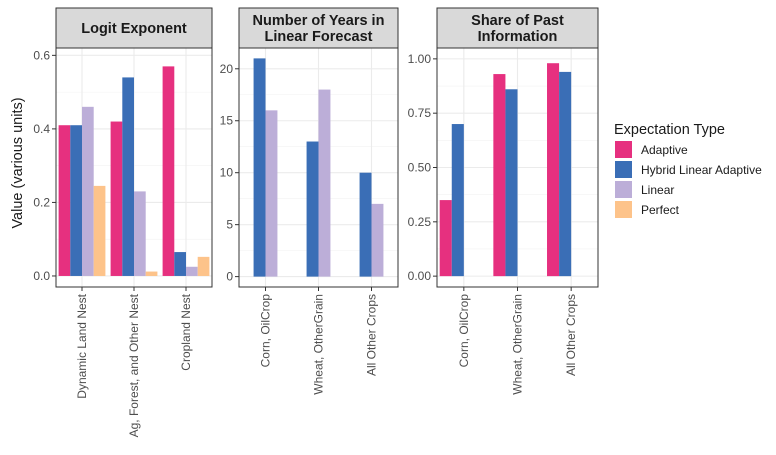 Image resolution: width=776 pixels, height=455 pixels. Describe the element at coordinates (420, 276) in the screenshot. I see `y-tick-label: 0.00` at that location.